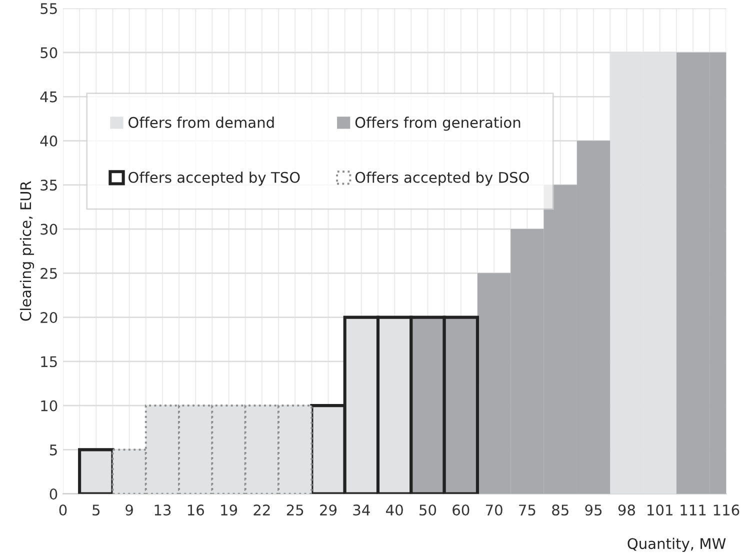 The width and height of the screenshot is (741, 558). I want to click on x-tick-label: 95, so click(593, 510).